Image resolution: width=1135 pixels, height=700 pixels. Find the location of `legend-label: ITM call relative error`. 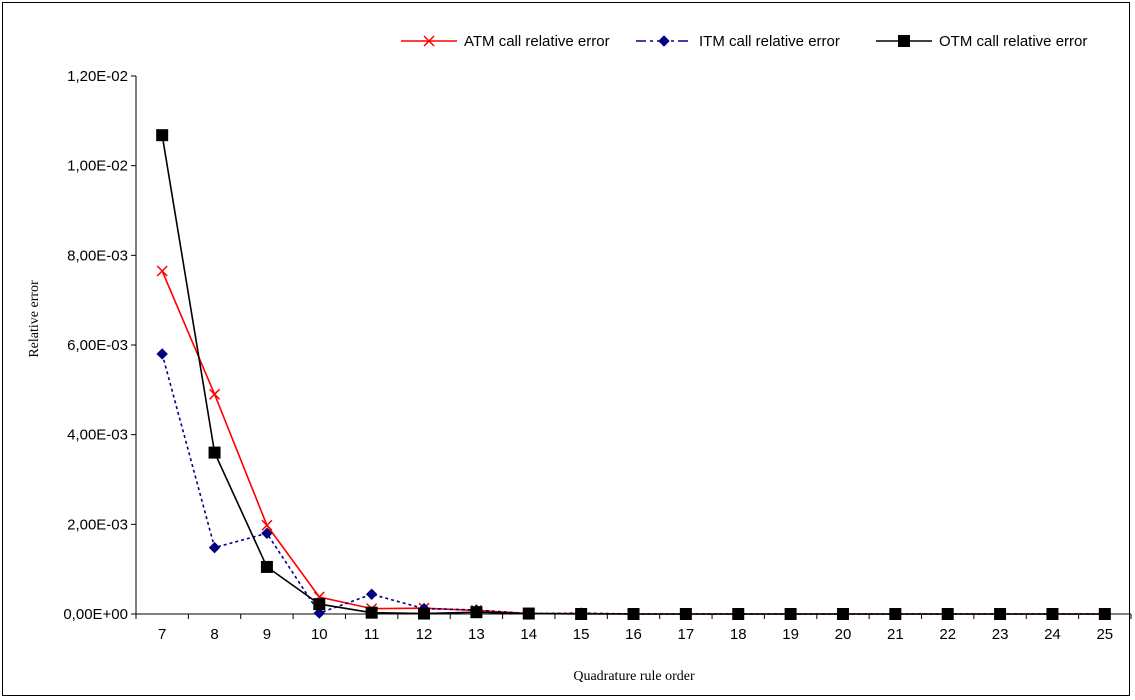

legend-label: ITM call relative error is located at coordinates (769, 41).